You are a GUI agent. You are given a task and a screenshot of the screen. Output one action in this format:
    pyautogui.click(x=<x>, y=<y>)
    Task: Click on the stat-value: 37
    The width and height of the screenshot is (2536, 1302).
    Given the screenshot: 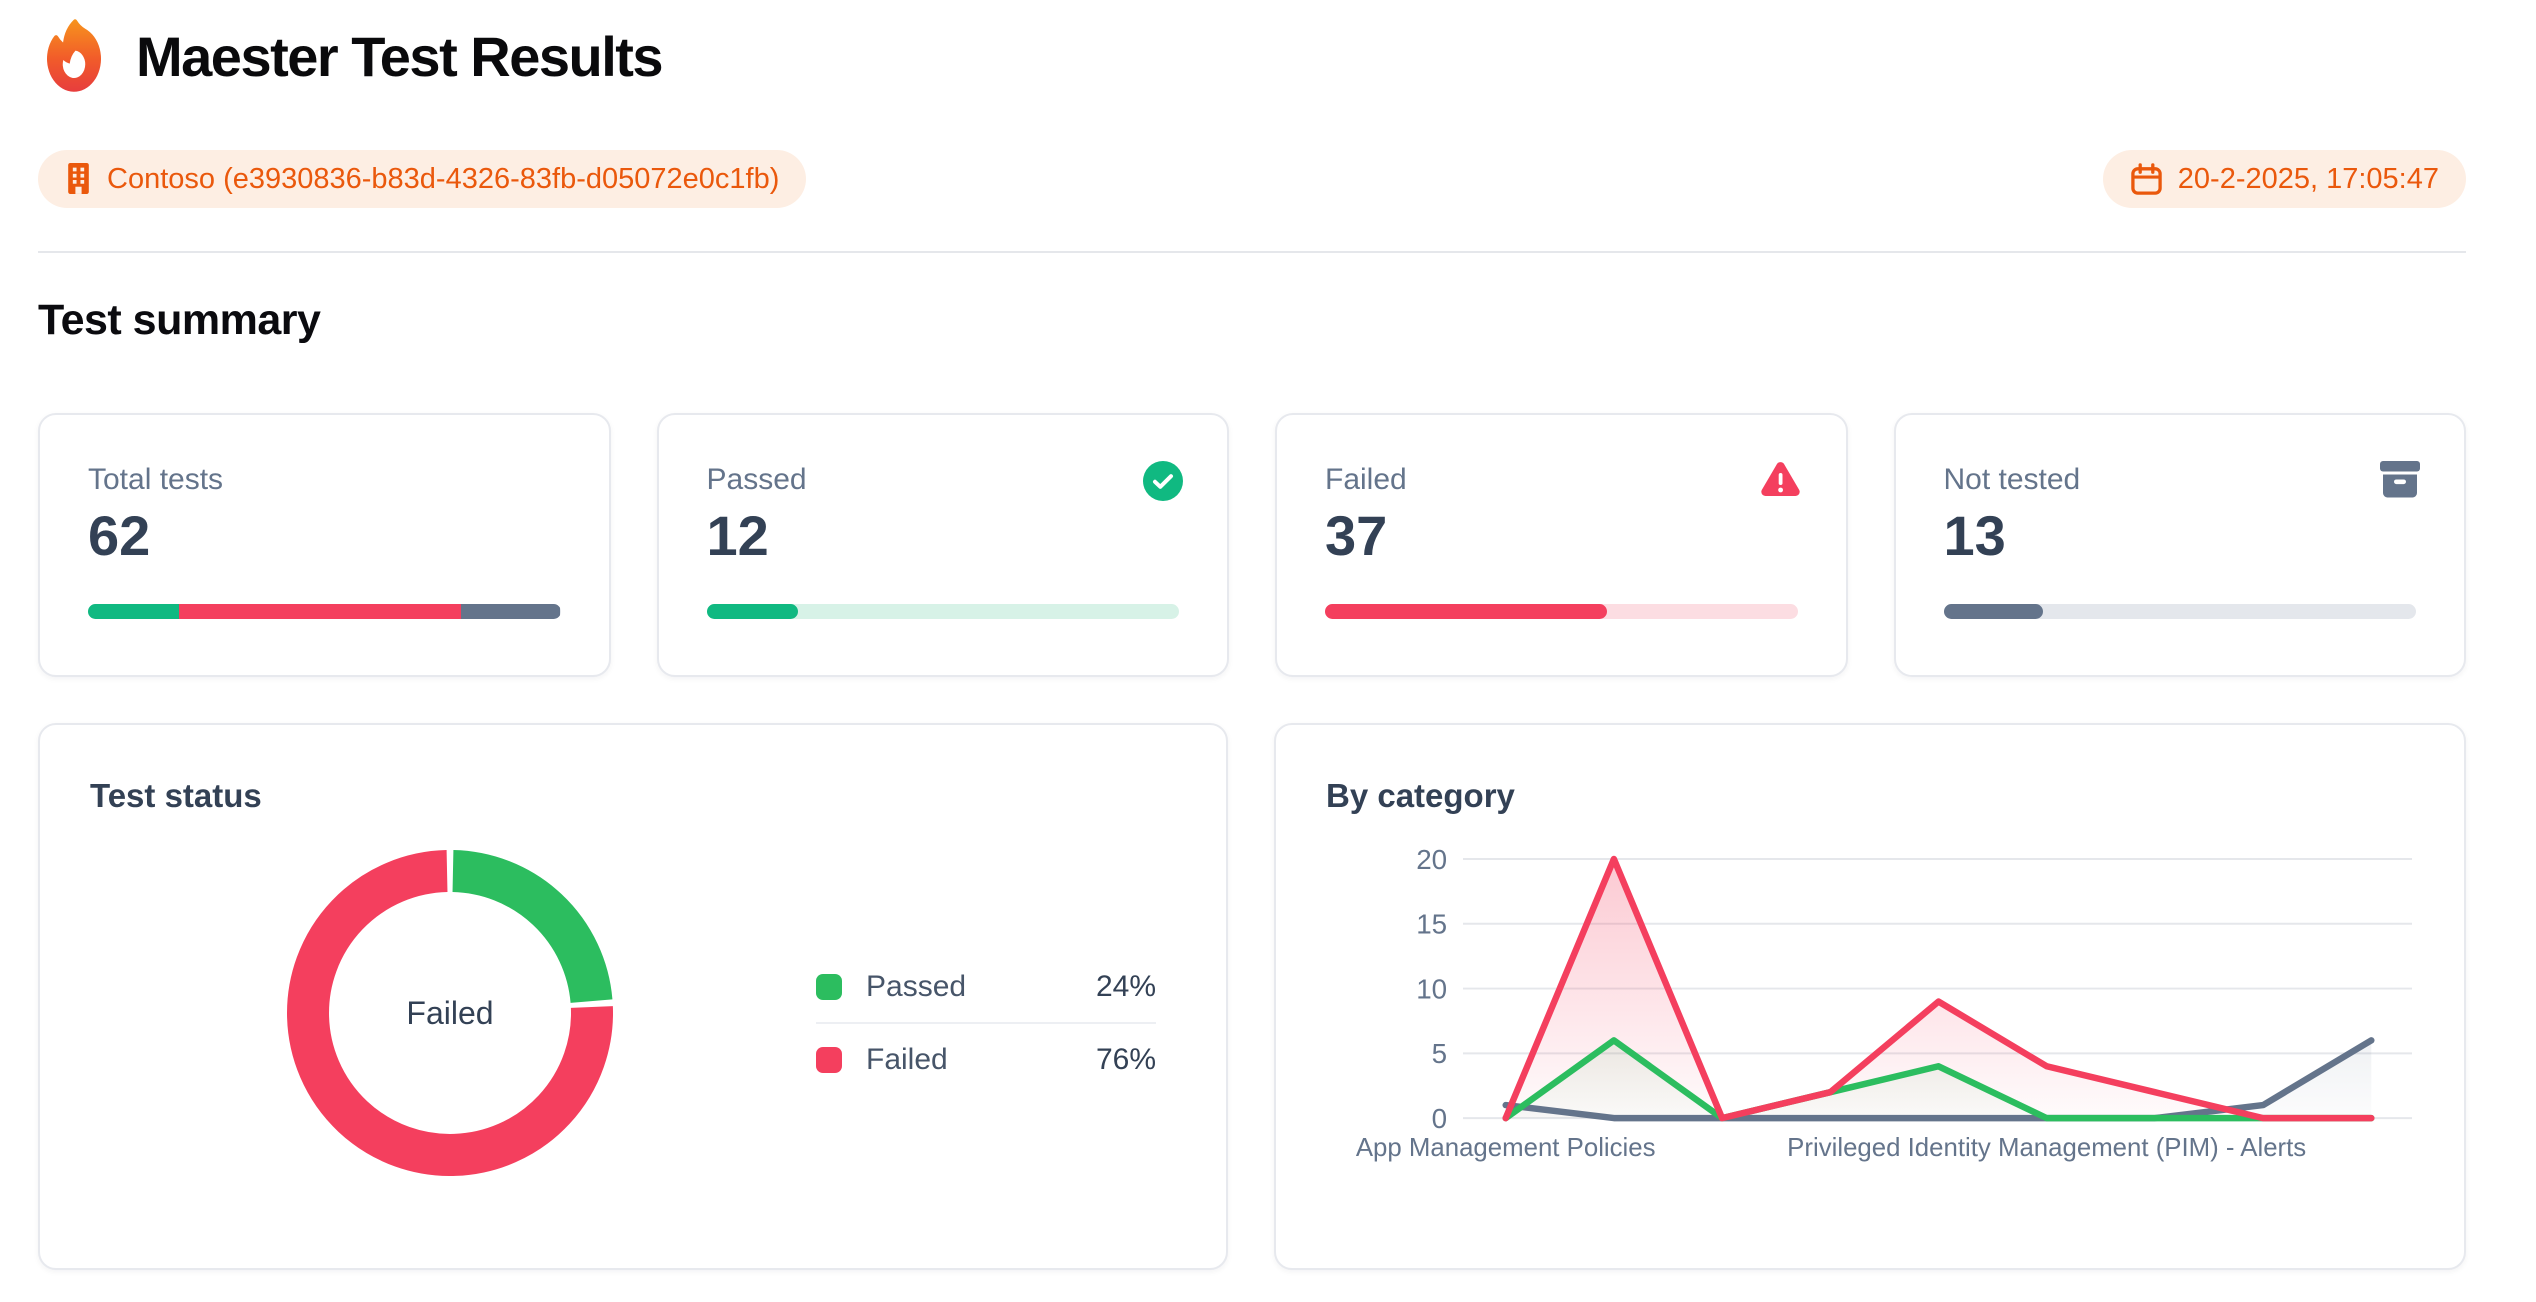 What is the action you would take?
    pyautogui.click(x=1356, y=535)
    